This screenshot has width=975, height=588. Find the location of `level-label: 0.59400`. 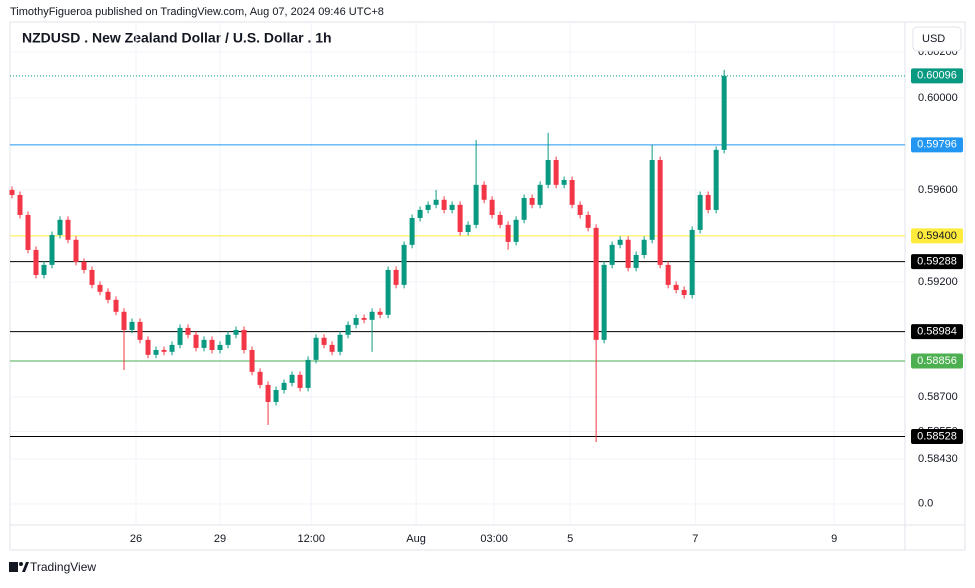

level-label: 0.59400 is located at coordinates (937, 236).